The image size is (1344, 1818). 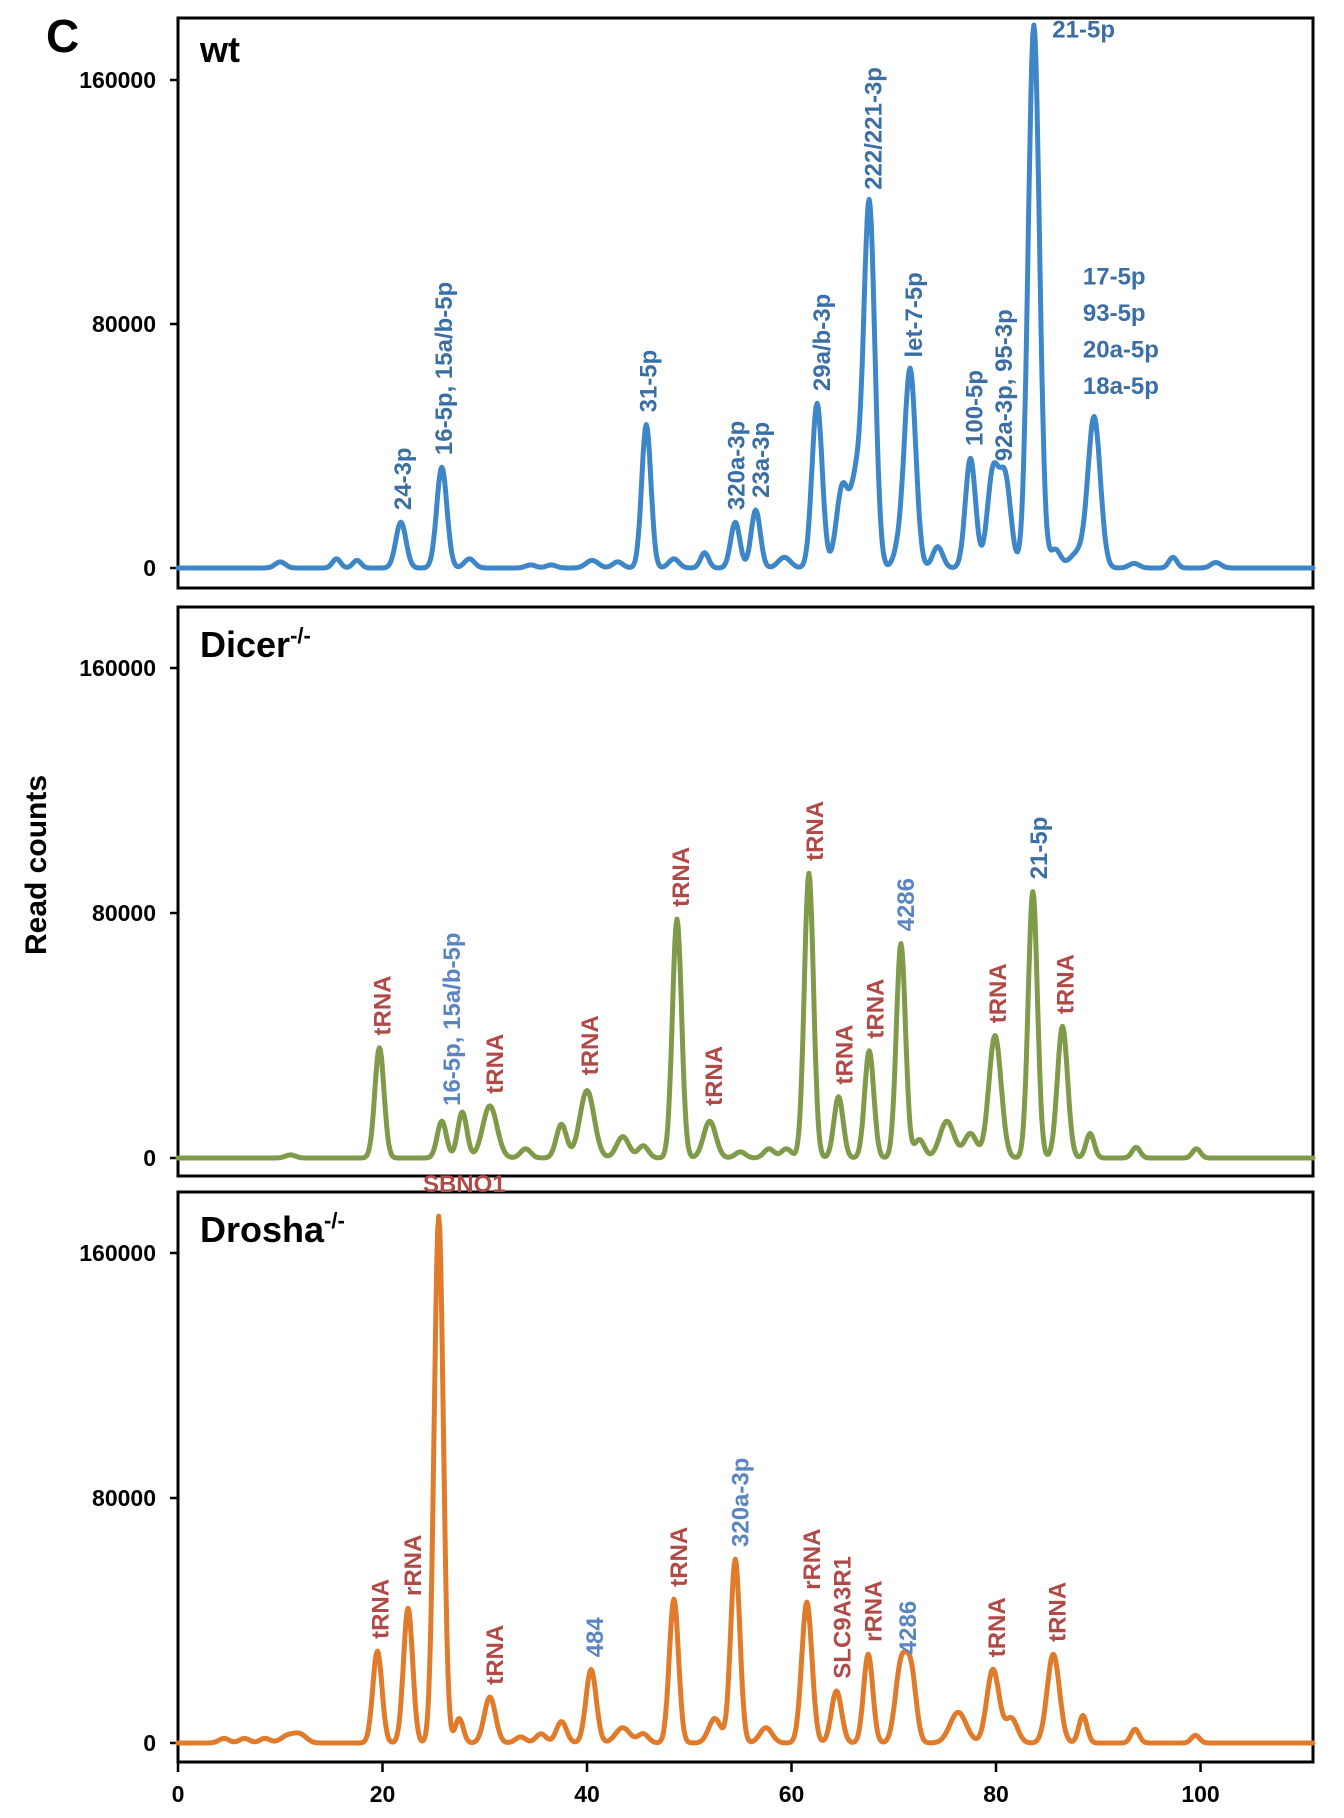 I want to click on peak-annotation: 17-5p, so click(x=1114, y=276).